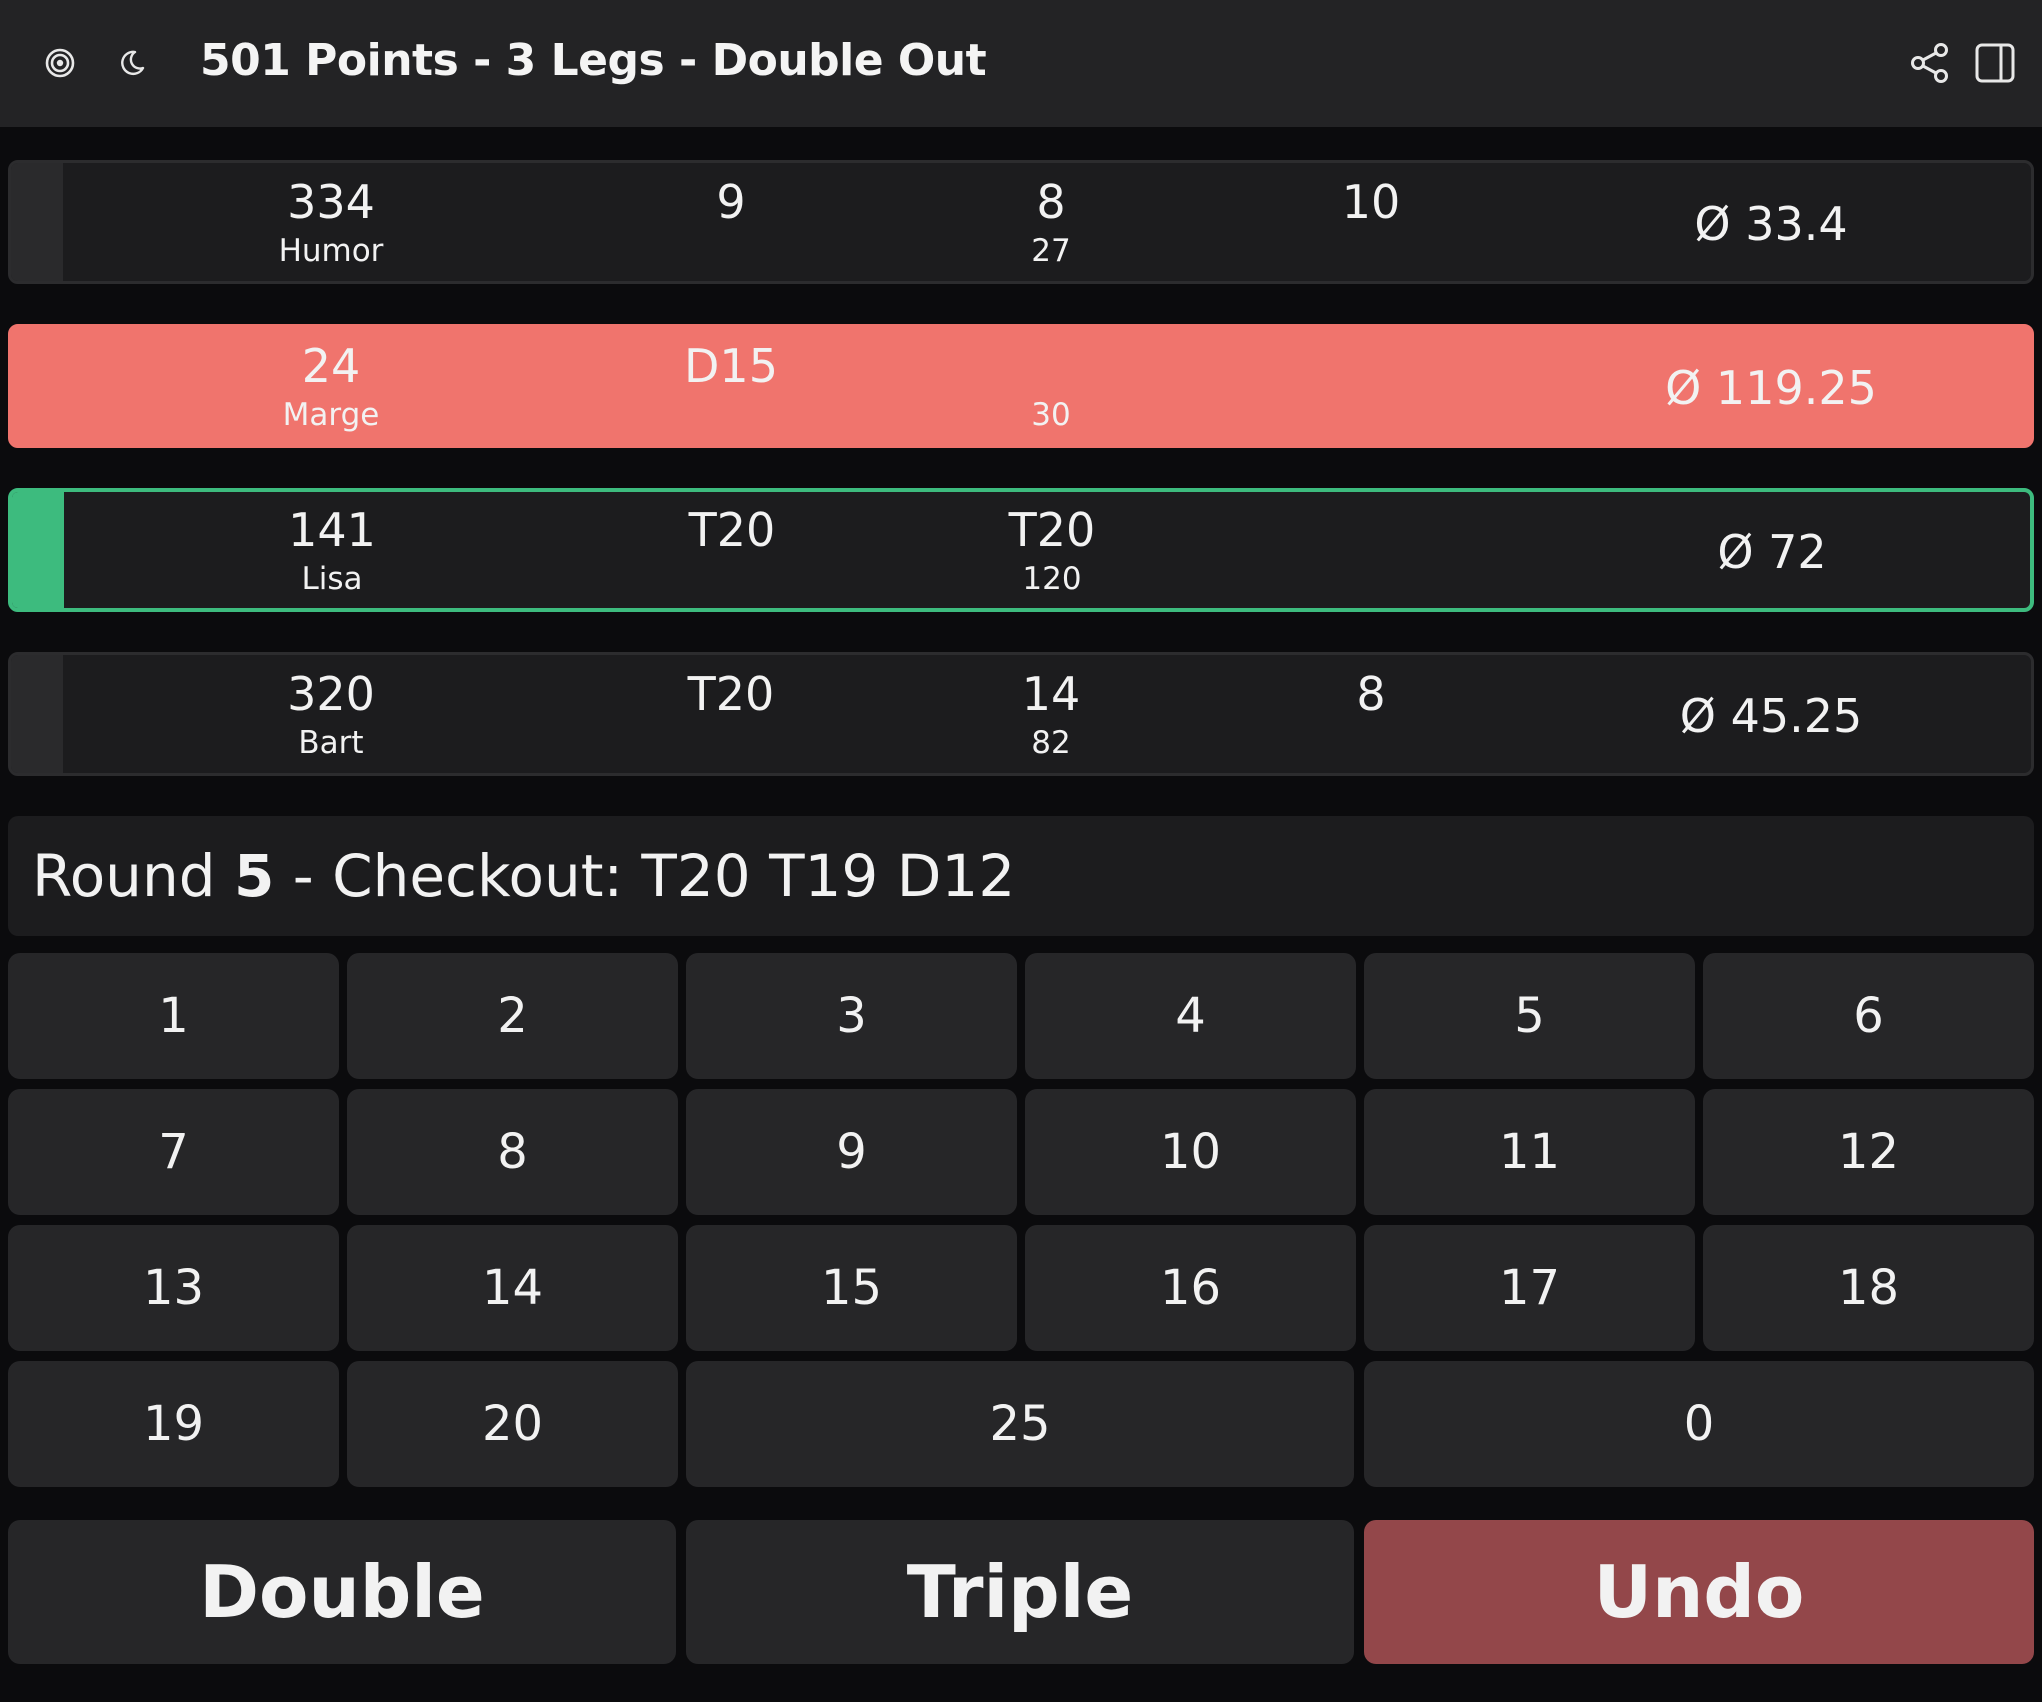 This screenshot has height=1702, width=2042. I want to click on triple-button: Triple, so click(1020, 1592).